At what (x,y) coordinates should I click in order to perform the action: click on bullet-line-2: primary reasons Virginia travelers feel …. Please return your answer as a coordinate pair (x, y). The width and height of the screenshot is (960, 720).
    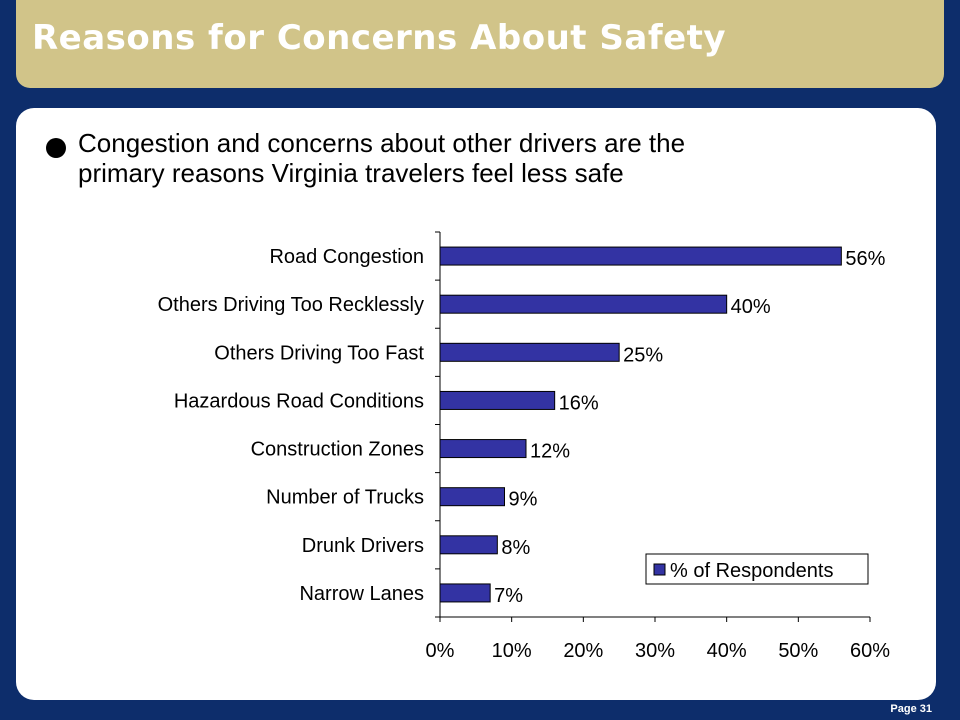
    Looking at the image, I should click on (351, 173).